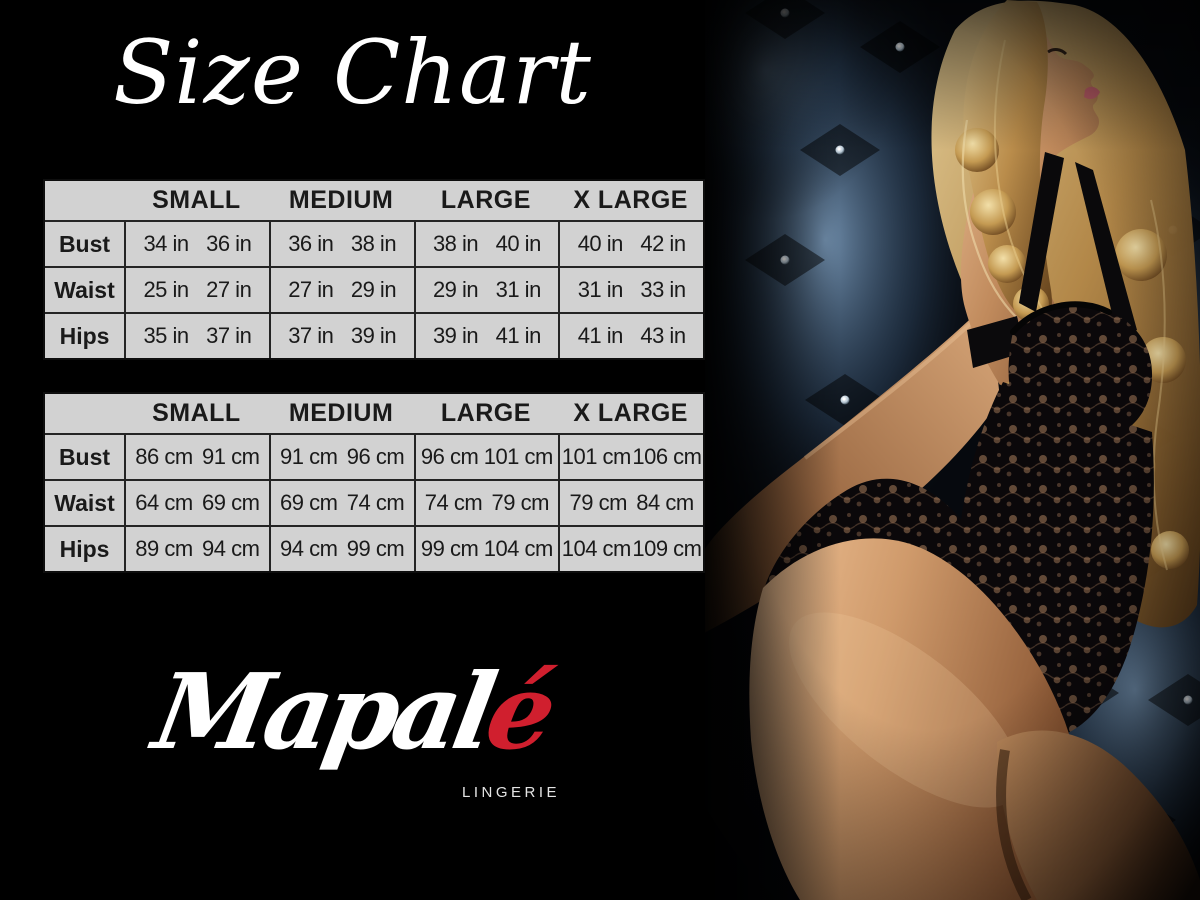 The height and width of the screenshot is (900, 1200). I want to click on measurement-cell: 39 in 41 in, so click(486, 335).